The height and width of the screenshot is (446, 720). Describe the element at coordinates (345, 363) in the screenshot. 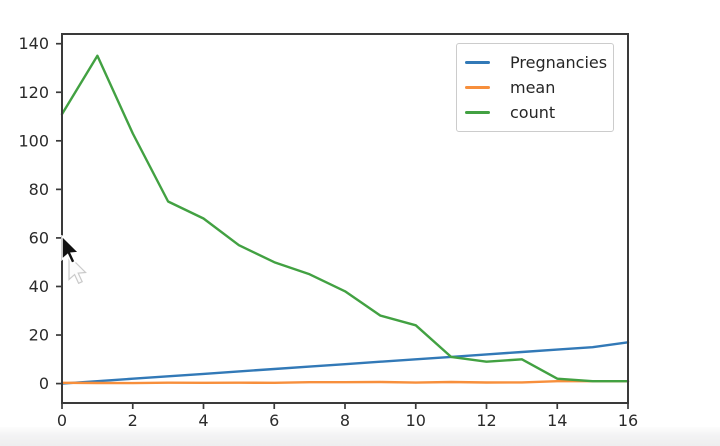

I see `series-line-pregnancies` at that location.